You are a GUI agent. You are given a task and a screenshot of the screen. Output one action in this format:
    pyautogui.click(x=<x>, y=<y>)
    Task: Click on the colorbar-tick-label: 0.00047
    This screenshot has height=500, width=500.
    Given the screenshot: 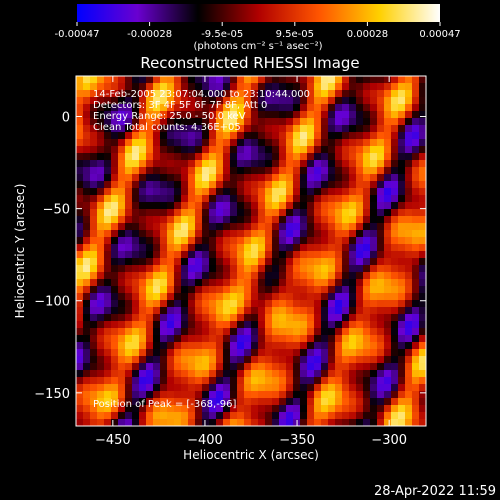 What is the action you would take?
    pyautogui.click(x=439, y=34)
    